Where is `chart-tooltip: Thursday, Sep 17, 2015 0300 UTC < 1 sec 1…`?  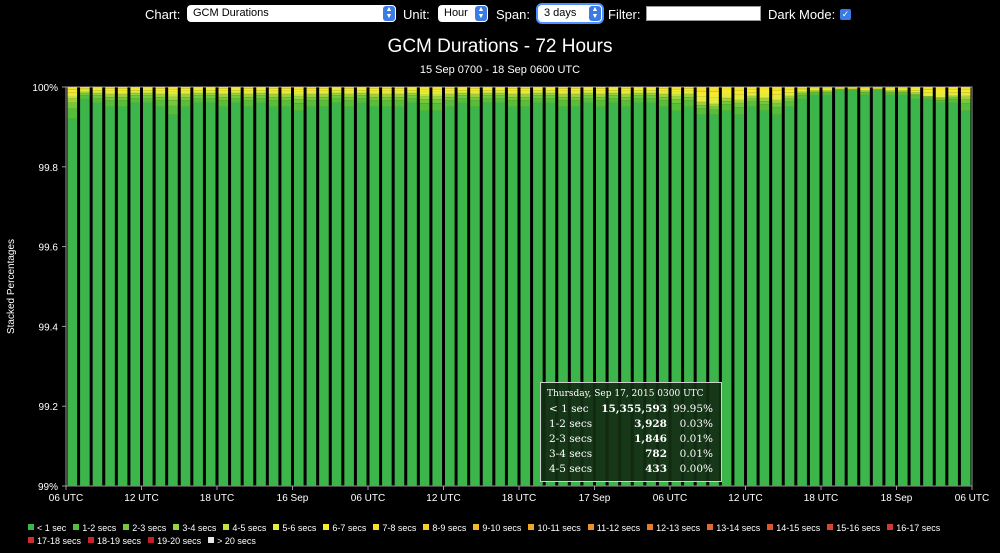 chart-tooltip: Thursday, Sep 17, 2015 0300 UTC < 1 sec 1… is located at coordinates (631, 432).